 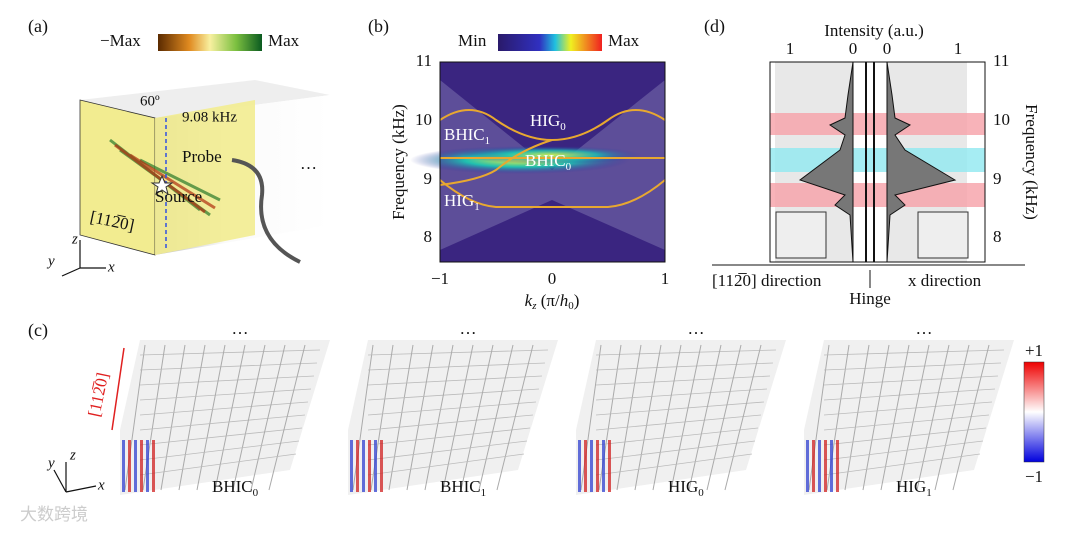 I want to click on direction-left: [112̅0] direction, so click(x=767, y=280).